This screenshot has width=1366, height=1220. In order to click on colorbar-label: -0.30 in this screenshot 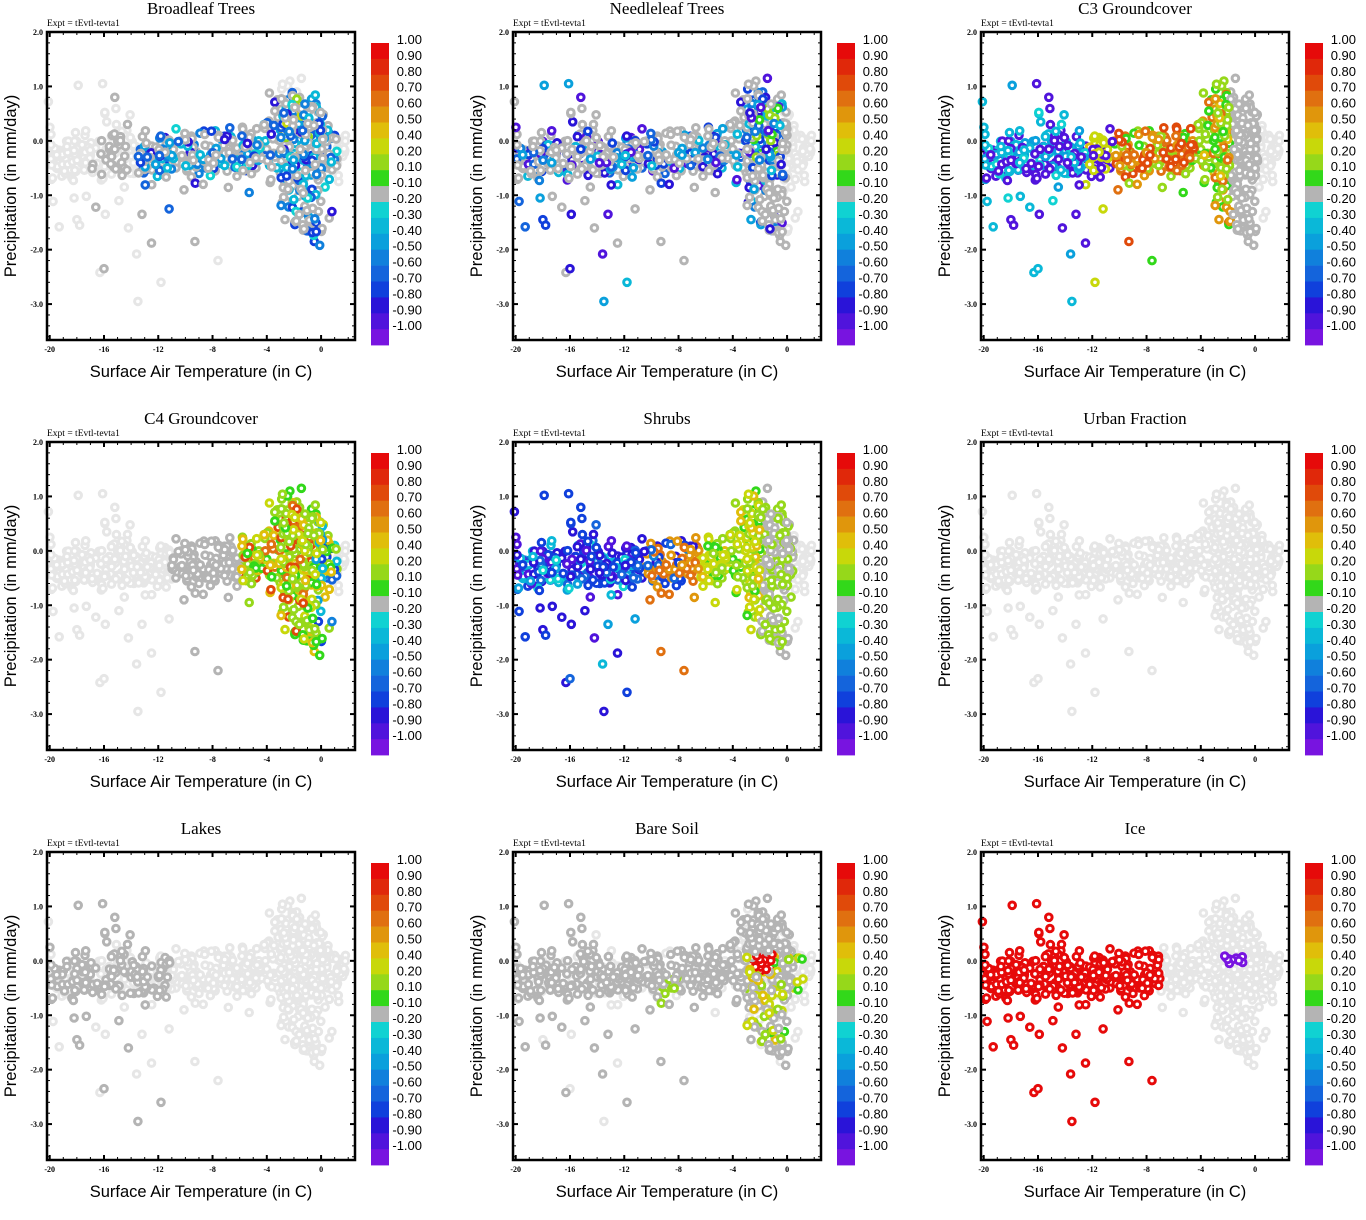, I will do `click(873, 214)`.